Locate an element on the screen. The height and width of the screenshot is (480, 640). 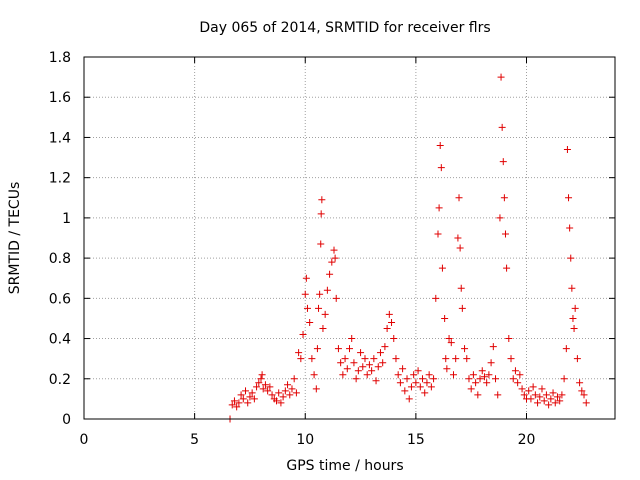
y-tick-label: 1.6 is located at coordinates (60, 98).